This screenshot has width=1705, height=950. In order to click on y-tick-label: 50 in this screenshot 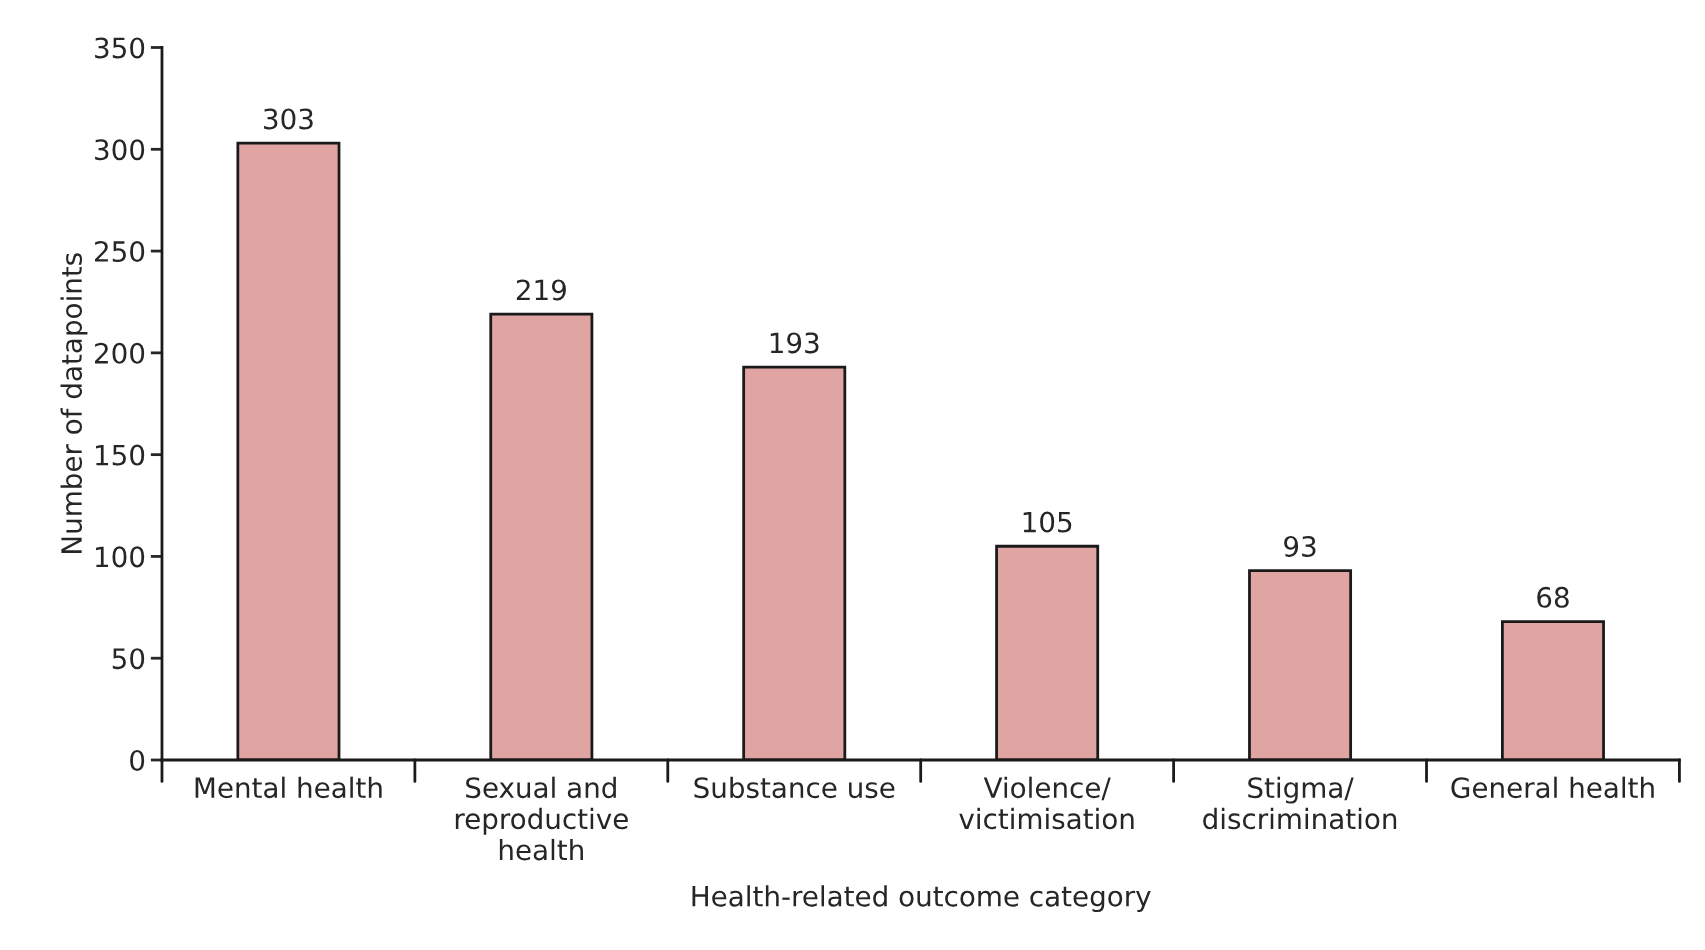, I will do `click(128, 659)`.